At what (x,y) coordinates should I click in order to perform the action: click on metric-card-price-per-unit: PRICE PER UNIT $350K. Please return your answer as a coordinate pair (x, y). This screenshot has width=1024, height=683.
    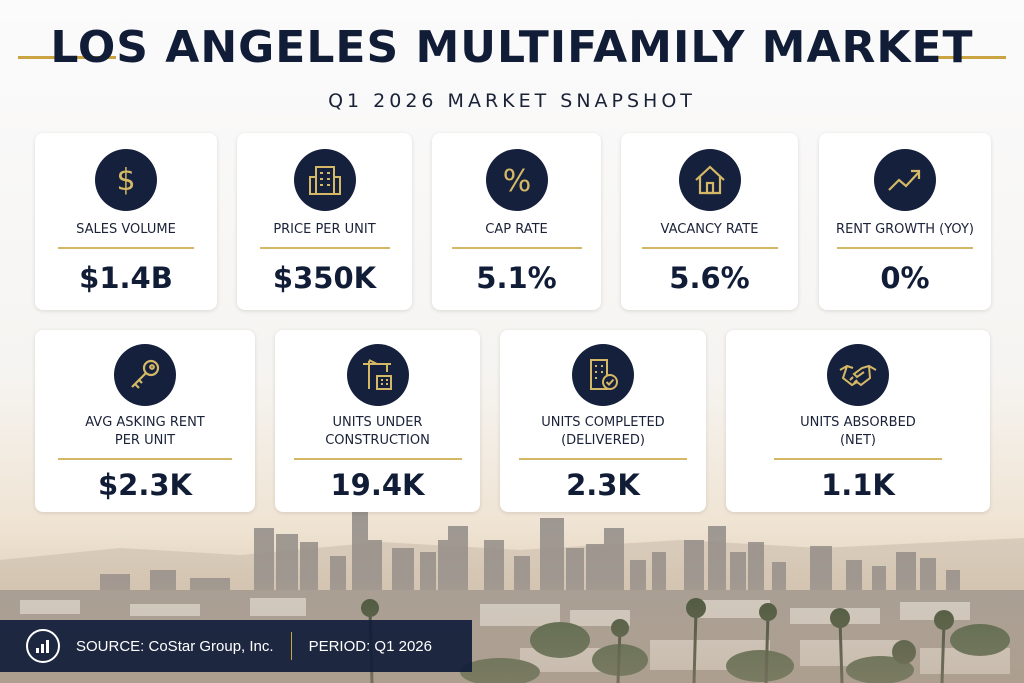
    Looking at the image, I should click on (324, 221).